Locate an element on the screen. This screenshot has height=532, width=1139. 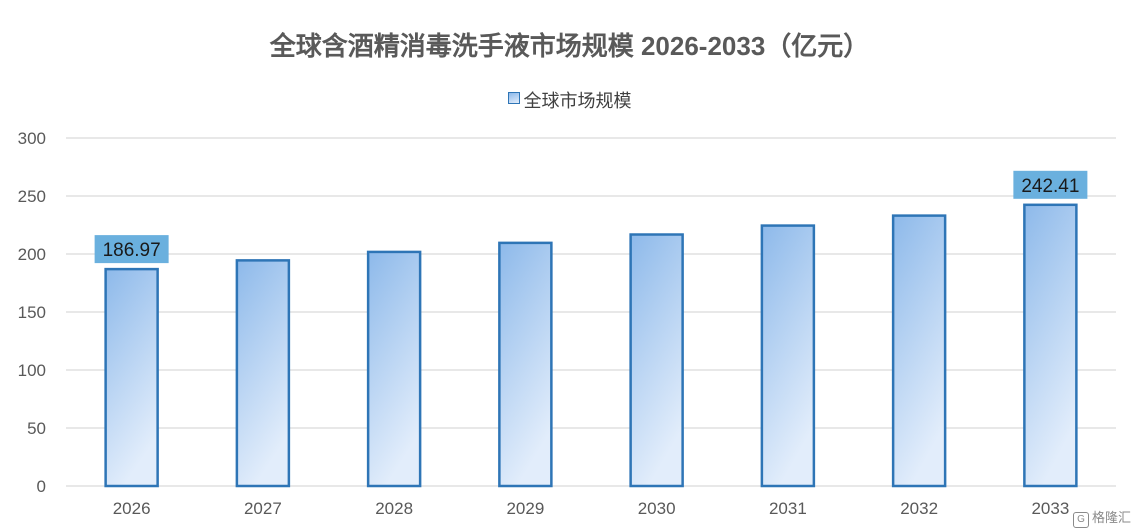
x-tick-label: 2033 is located at coordinates (1050, 508).